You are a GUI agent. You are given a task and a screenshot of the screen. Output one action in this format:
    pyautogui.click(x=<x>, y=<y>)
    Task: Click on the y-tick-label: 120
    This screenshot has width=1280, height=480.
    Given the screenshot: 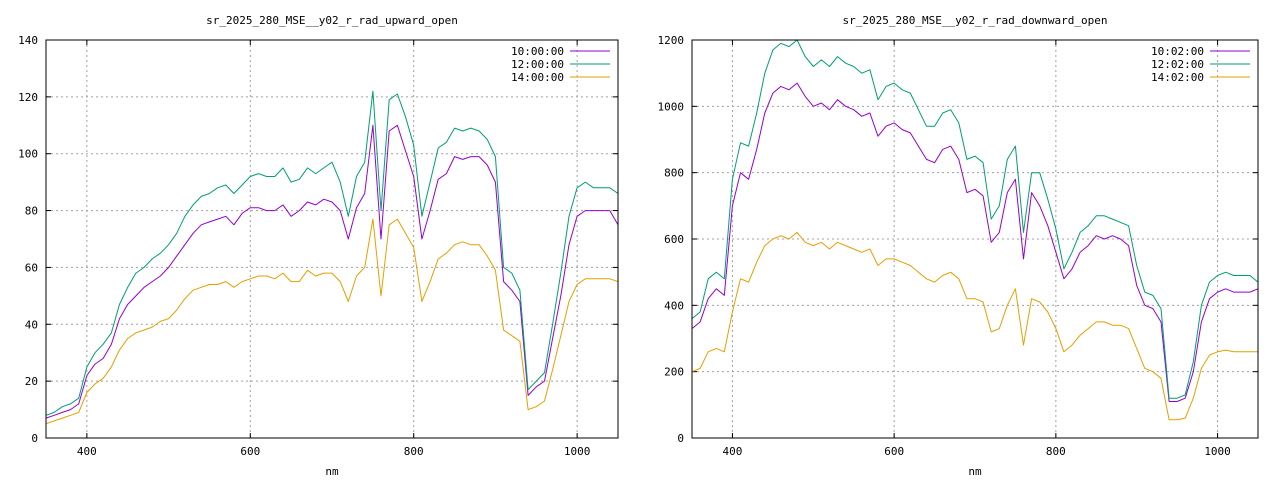 What is the action you would take?
    pyautogui.click(x=28, y=97)
    